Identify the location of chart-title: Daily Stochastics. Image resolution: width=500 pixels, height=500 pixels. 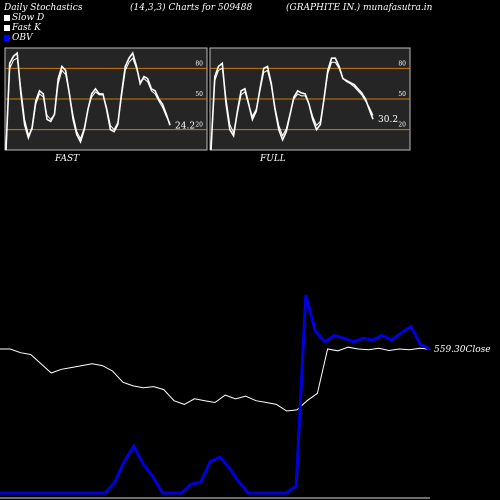
(43, 8).